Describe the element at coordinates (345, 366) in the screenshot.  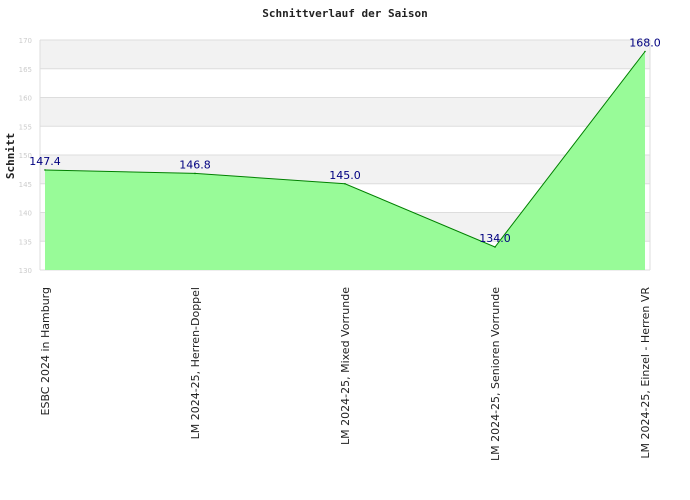
I see `x-tick-label: LM 2024-25, Mixed Vorrunde` at that location.